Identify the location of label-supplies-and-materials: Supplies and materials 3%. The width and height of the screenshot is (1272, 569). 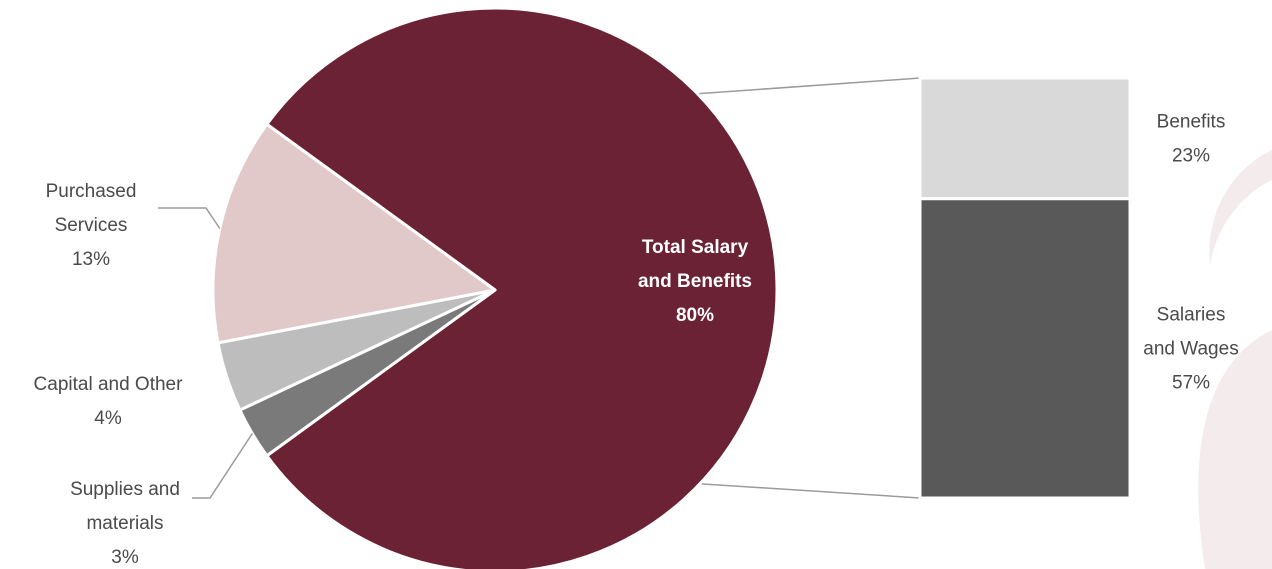
(125, 523).